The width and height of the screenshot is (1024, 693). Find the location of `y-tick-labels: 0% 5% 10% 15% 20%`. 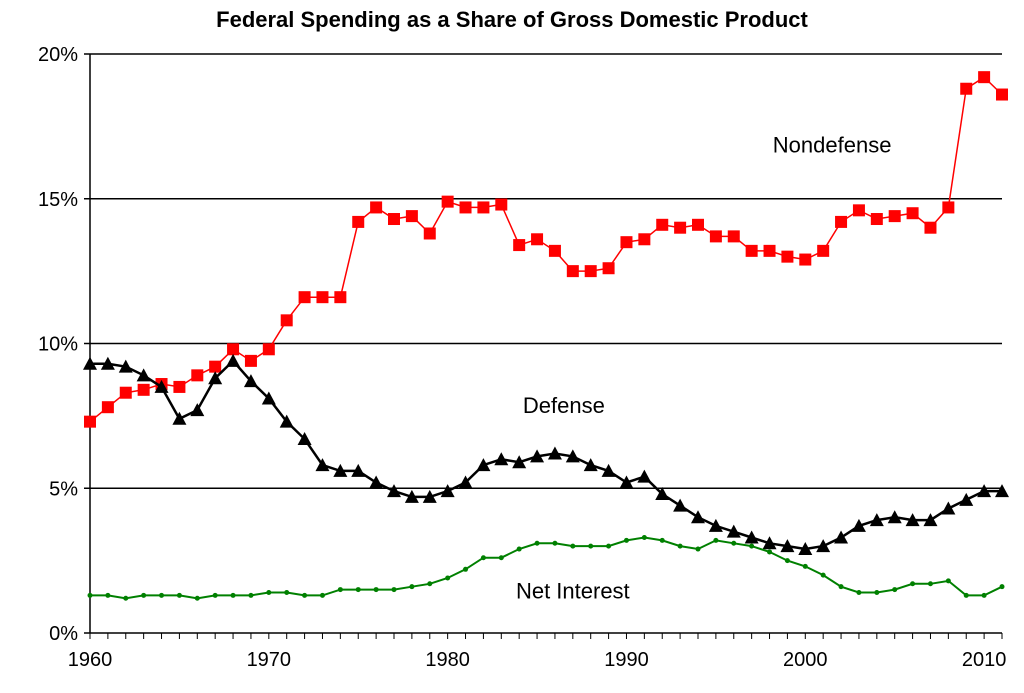

y-tick-labels: 0% 5% 10% 15% 20% is located at coordinates (58, 344).